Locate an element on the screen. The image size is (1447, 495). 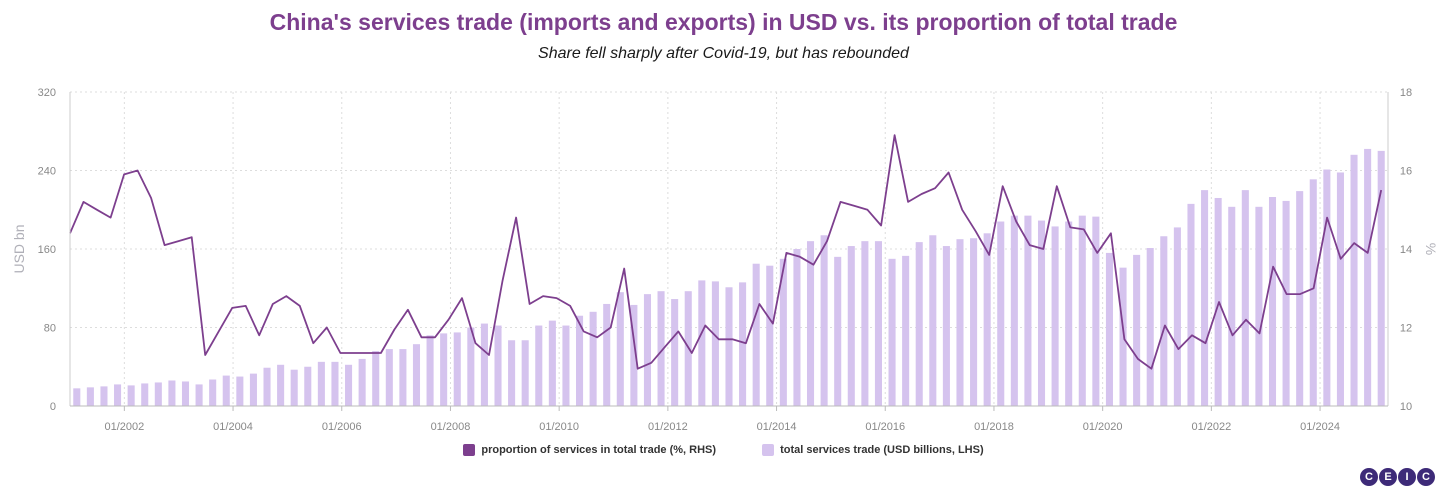
x-tick-label: 01/2022 is located at coordinates (1211, 427).